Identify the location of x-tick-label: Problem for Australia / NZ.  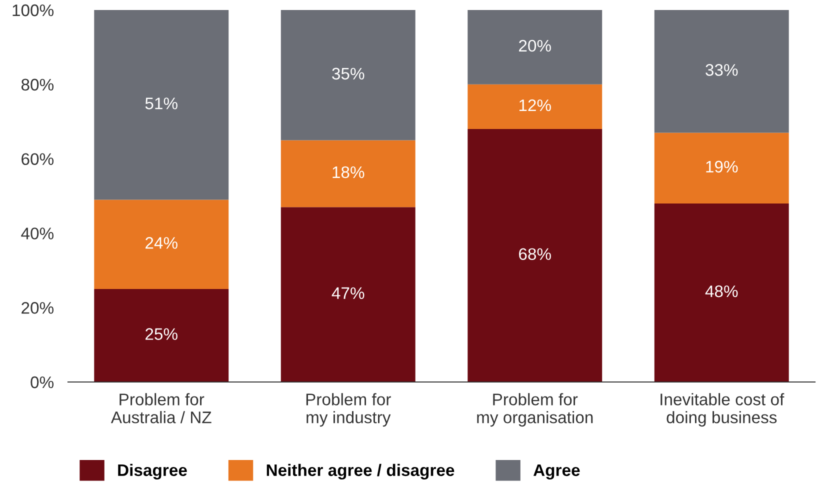
(161, 408).